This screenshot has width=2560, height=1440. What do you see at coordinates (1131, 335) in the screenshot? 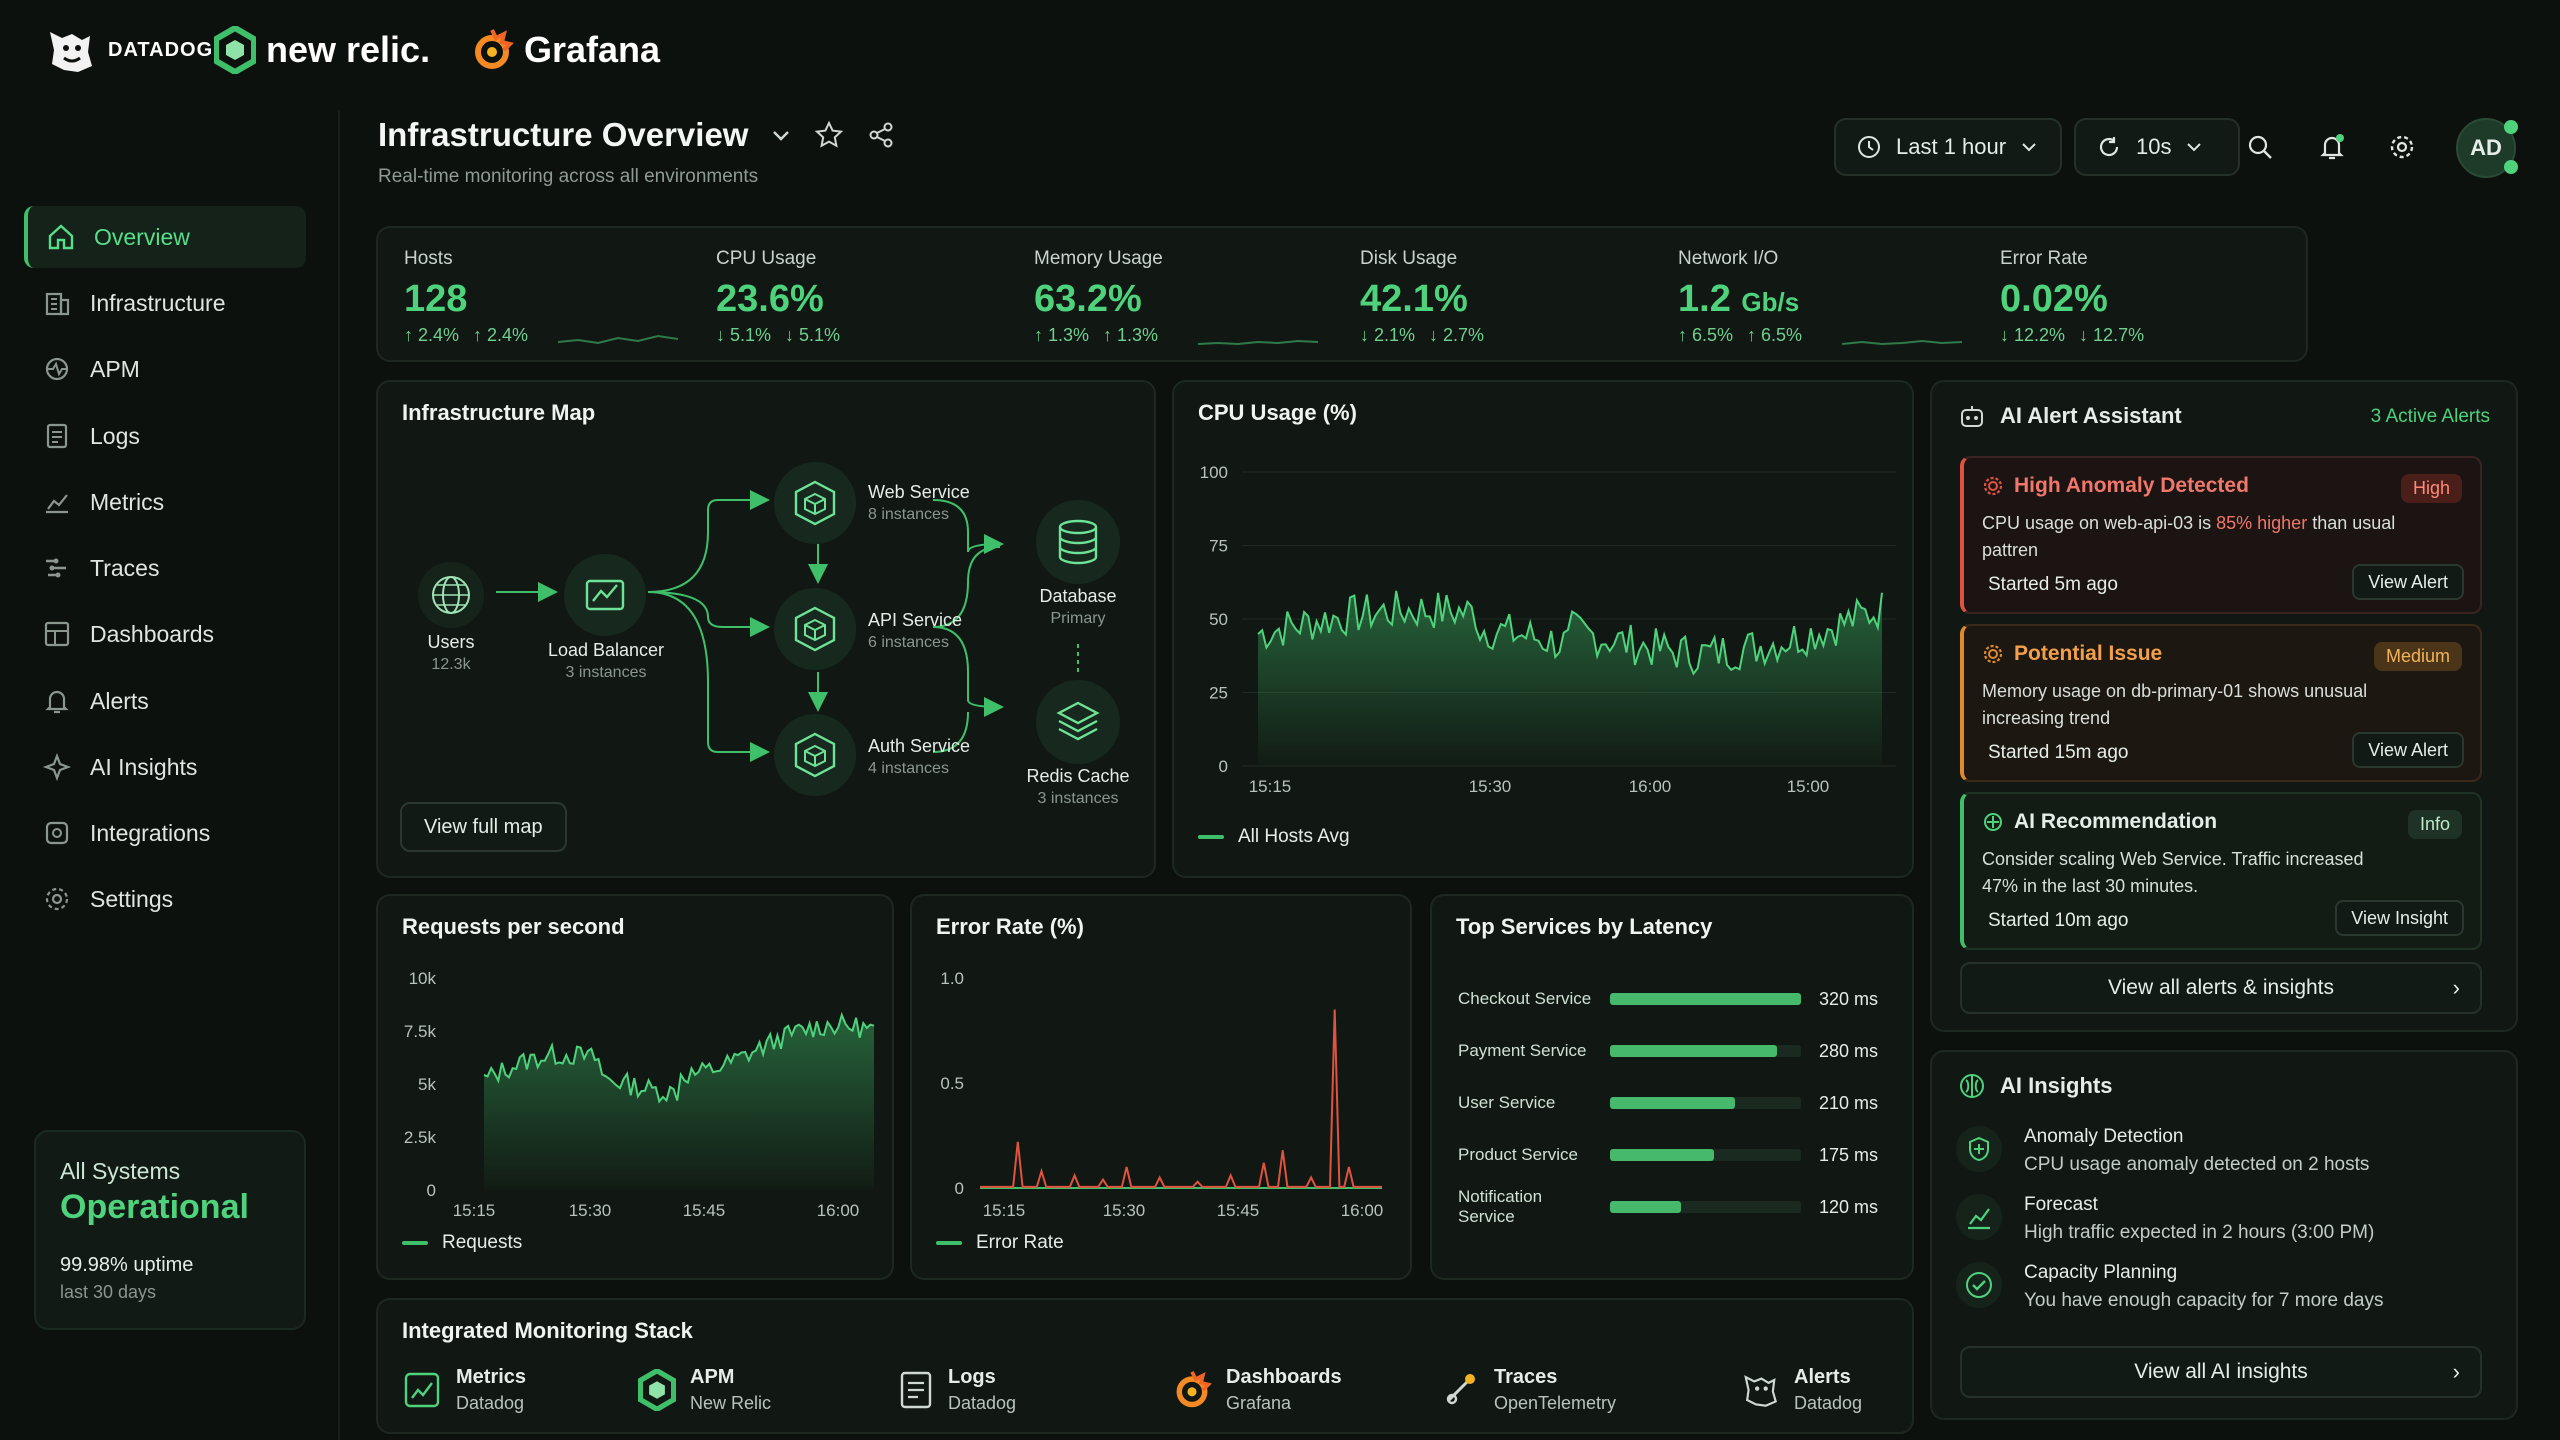
I see `metric-delta: ↑ 1.3%` at bounding box center [1131, 335].